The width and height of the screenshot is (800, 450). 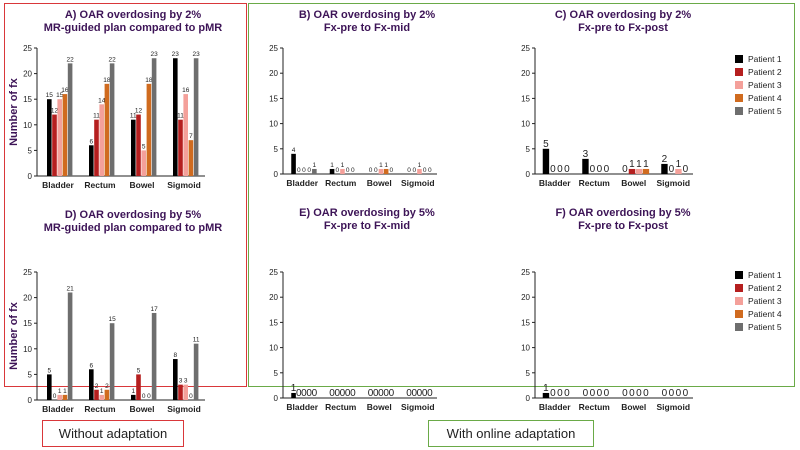 I want to click on legend-entry: Patient 5, so click(x=765, y=327).